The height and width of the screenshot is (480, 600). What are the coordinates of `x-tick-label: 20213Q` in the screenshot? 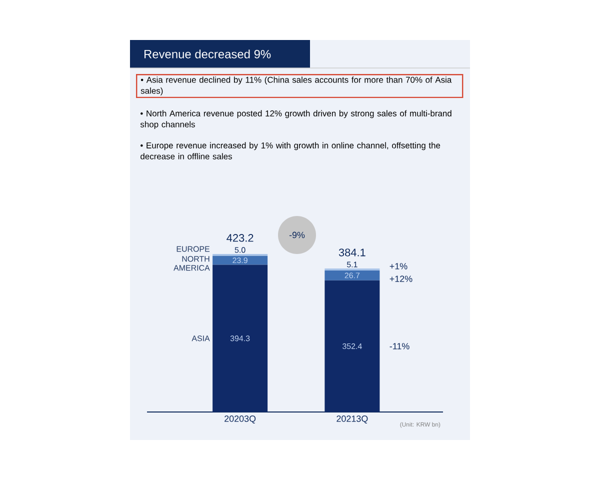 It's located at (352, 420).